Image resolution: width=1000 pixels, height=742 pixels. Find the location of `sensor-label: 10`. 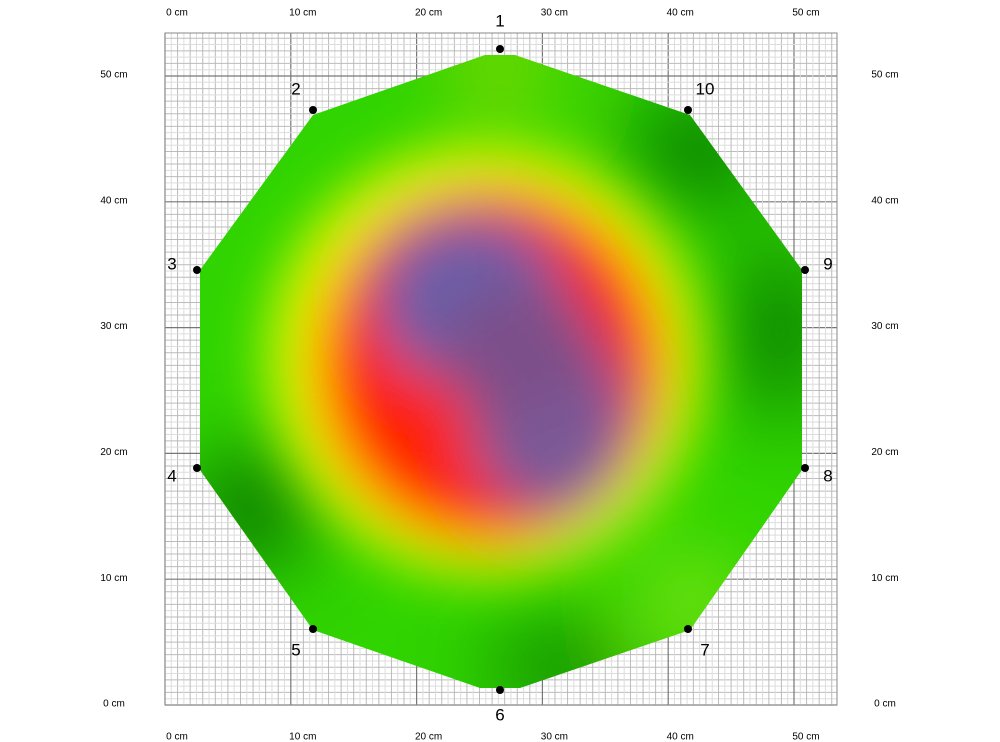

sensor-label: 10 is located at coordinates (705, 88).